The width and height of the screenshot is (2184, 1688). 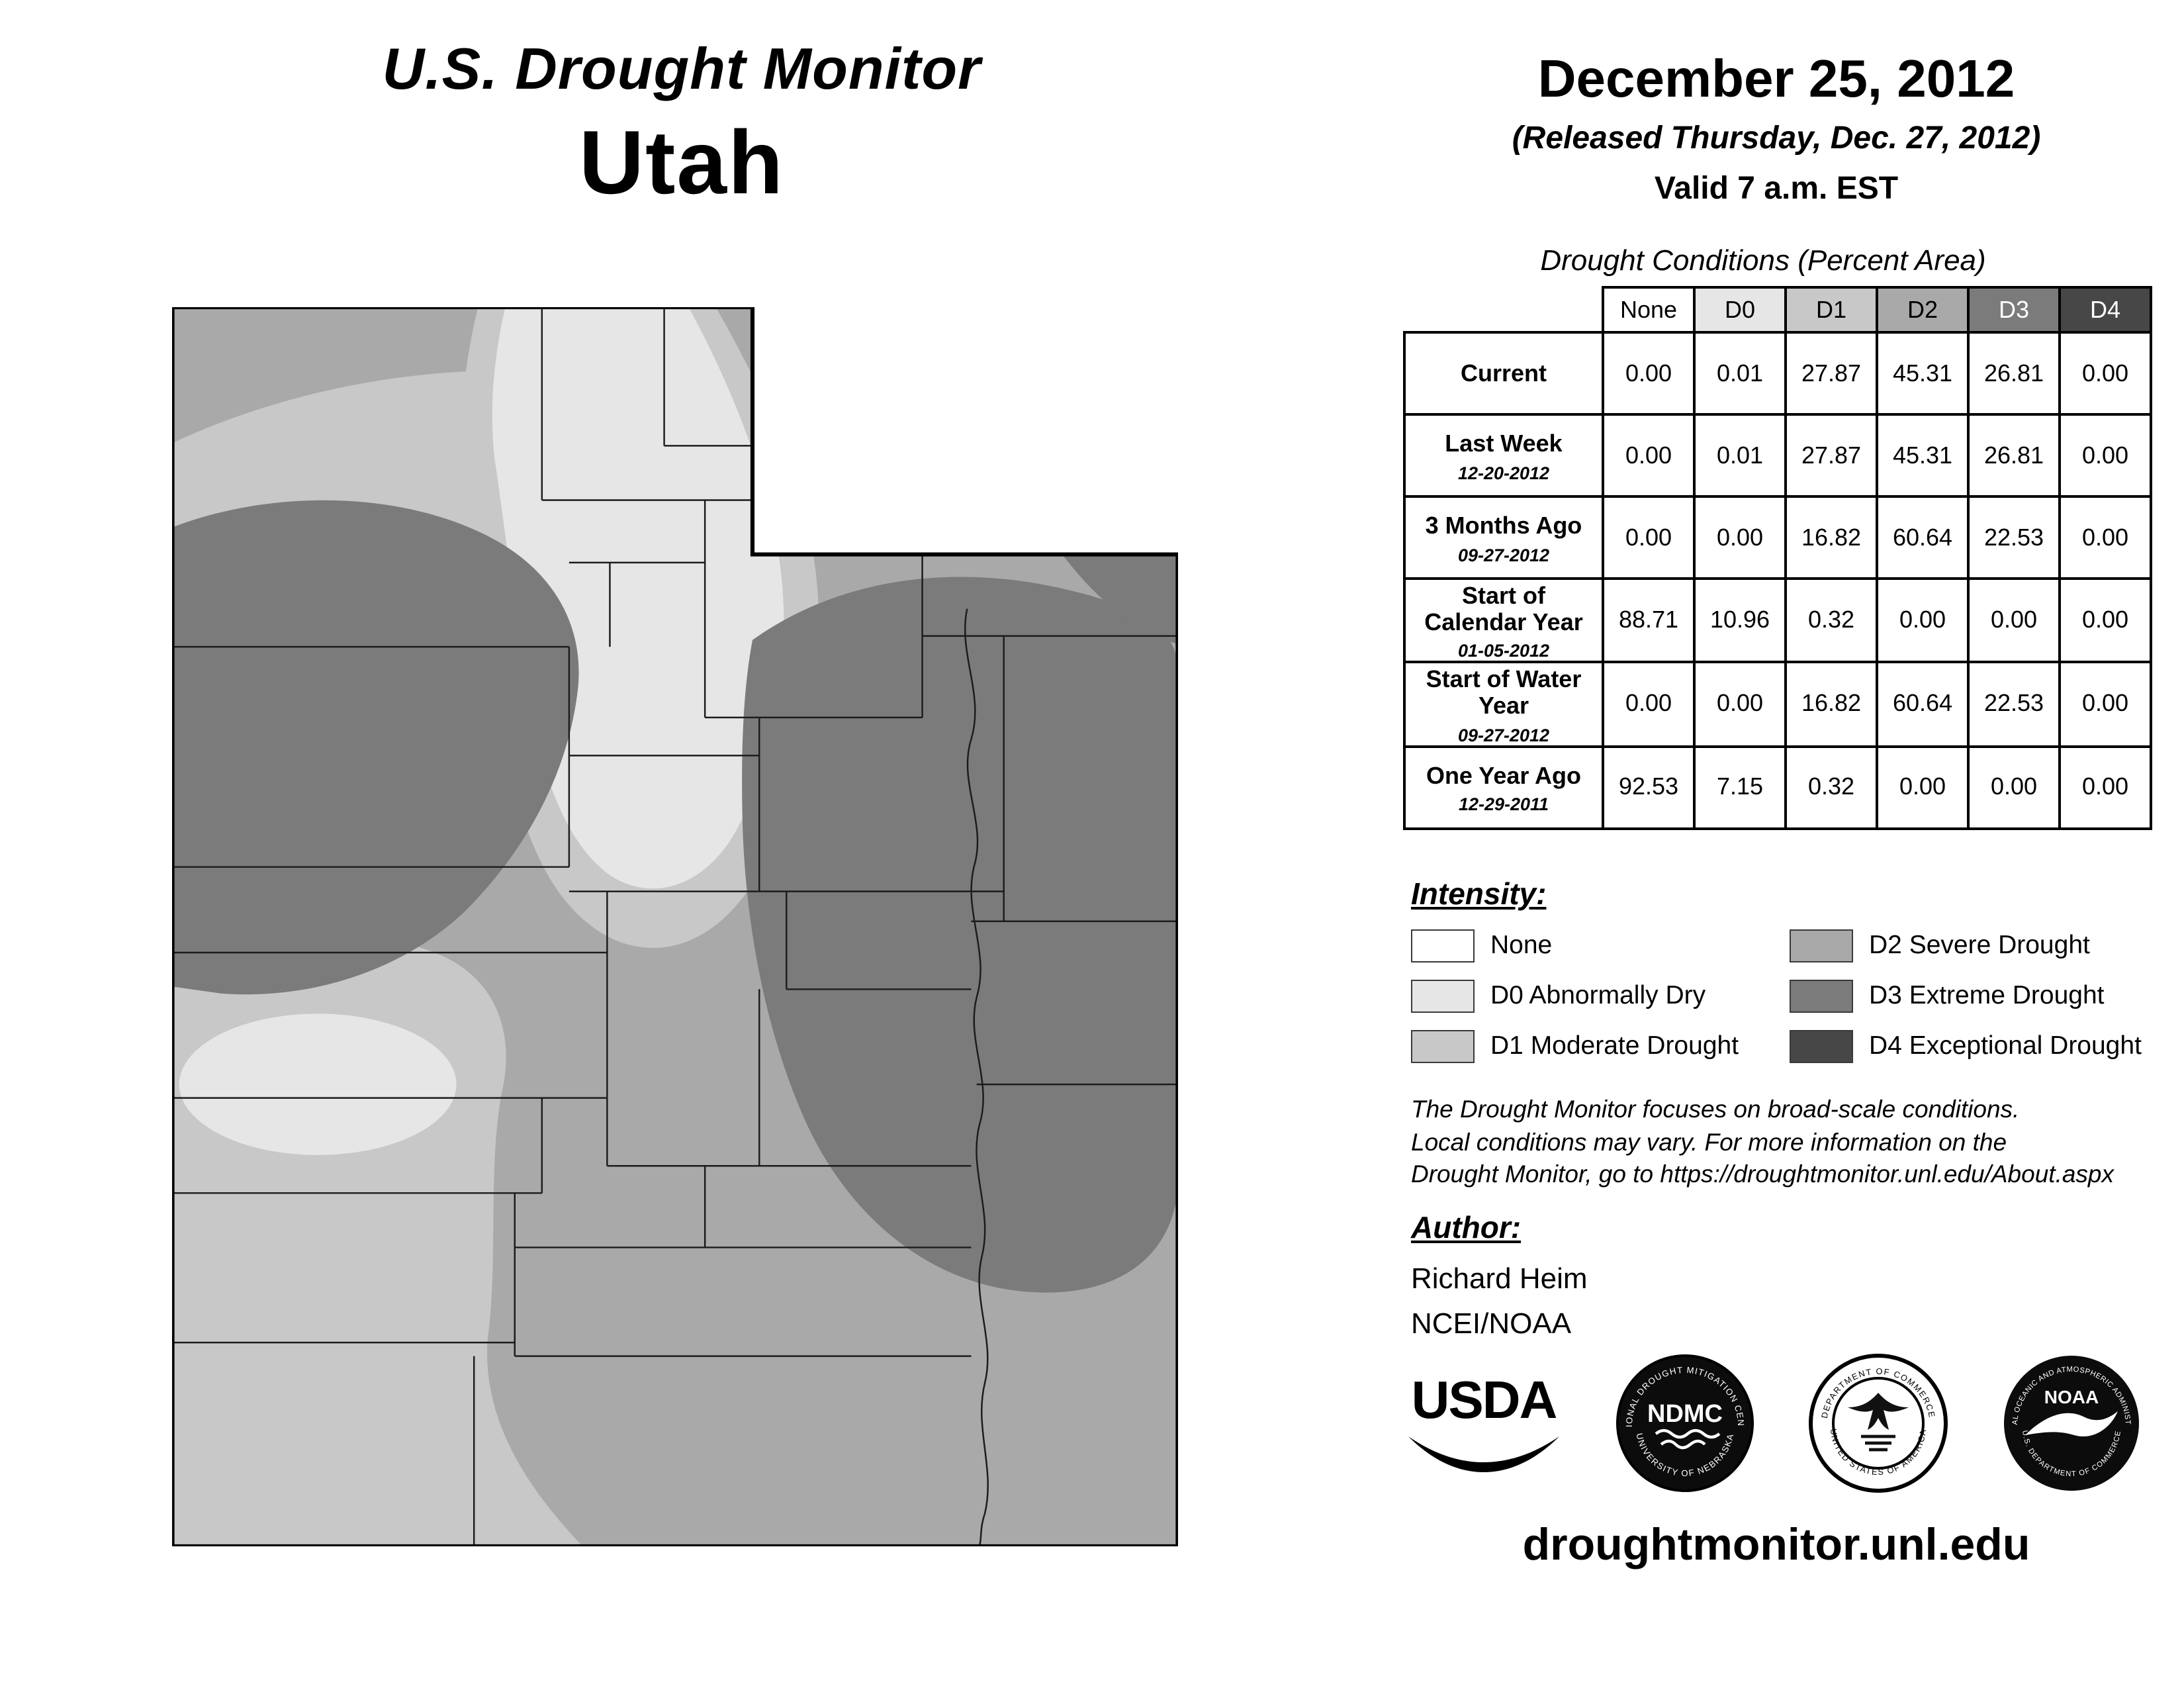 I want to click on col-header-none: None, so click(x=1649, y=310).